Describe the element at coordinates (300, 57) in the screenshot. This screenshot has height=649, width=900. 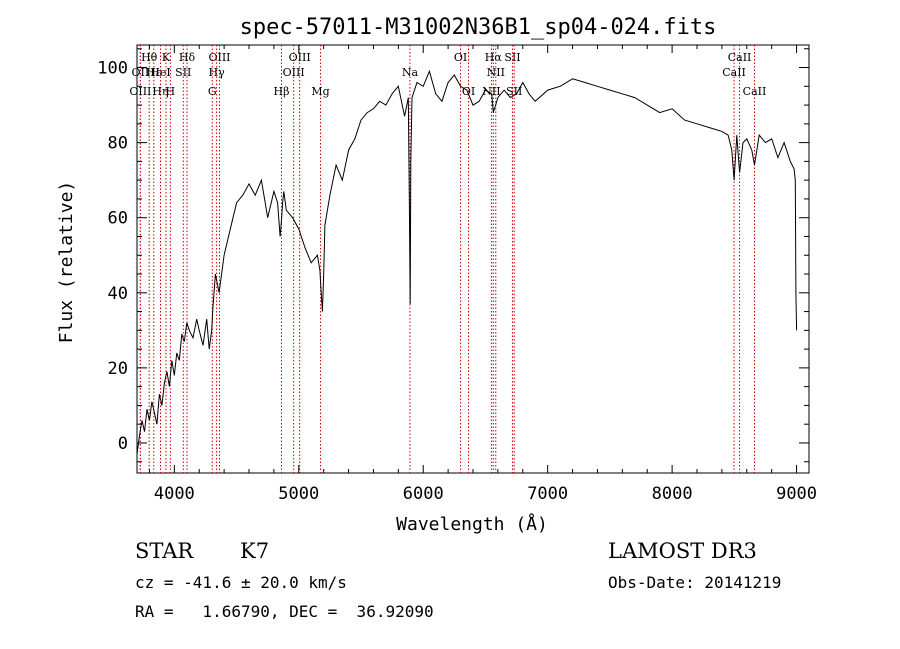
I see `line-label-14: OIII` at that location.